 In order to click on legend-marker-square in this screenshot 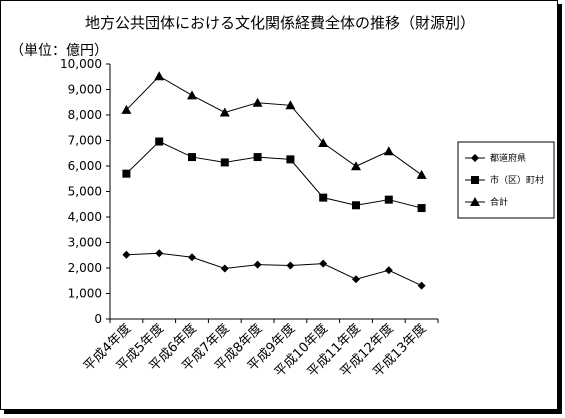, I will do `click(475, 180)`.